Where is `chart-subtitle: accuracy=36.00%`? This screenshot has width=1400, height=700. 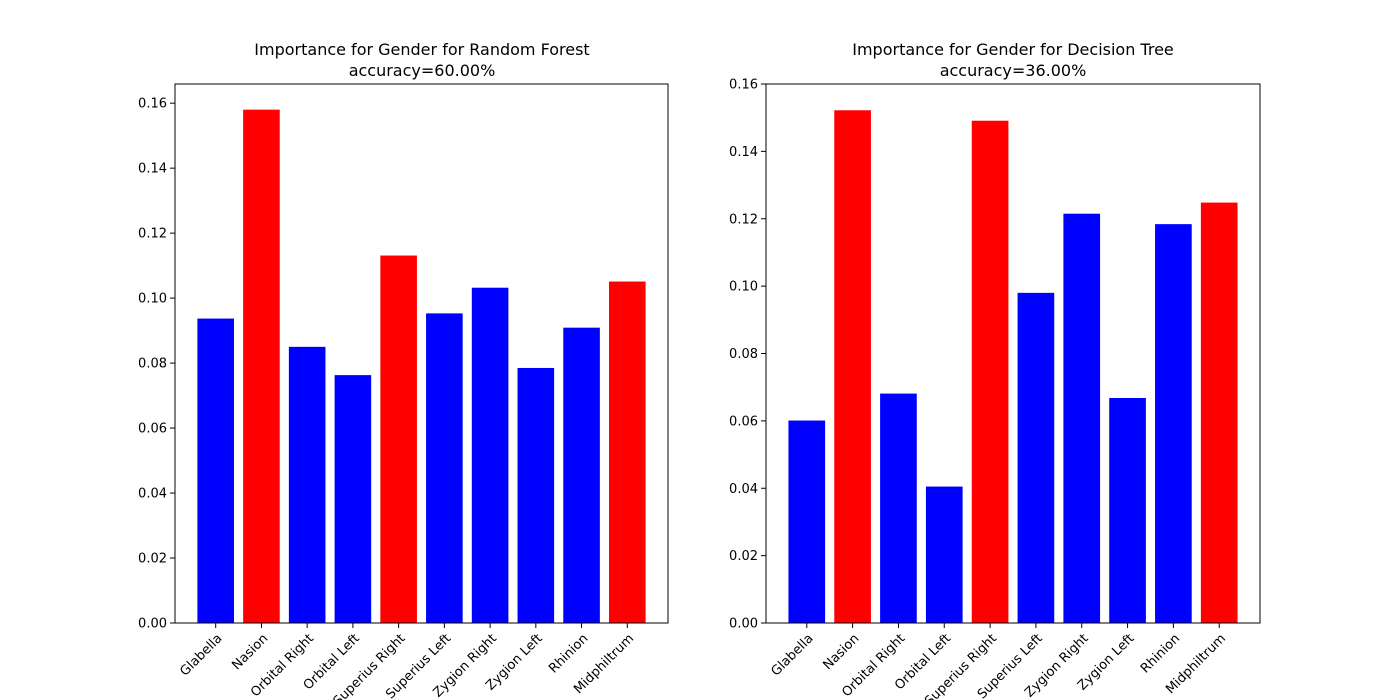 chart-subtitle: accuracy=36.00% is located at coordinates (1013, 70).